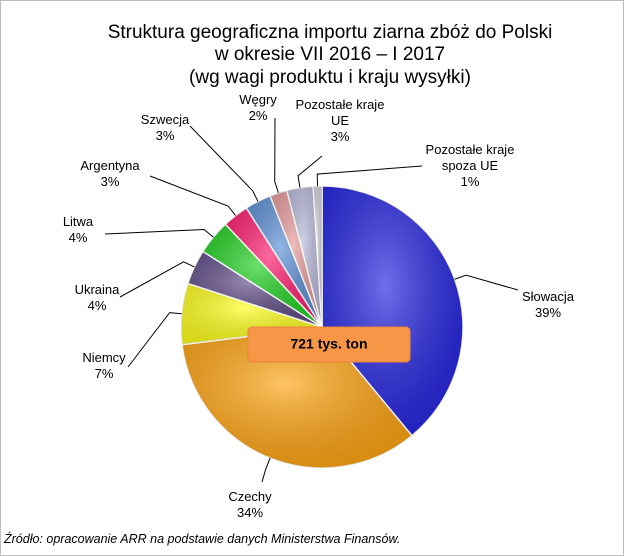 Image resolution: width=624 pixels, height=556 pixels. Describe the element at coordinates (250, 512) in the screenshot. I see `value-label: 34%` at that location.